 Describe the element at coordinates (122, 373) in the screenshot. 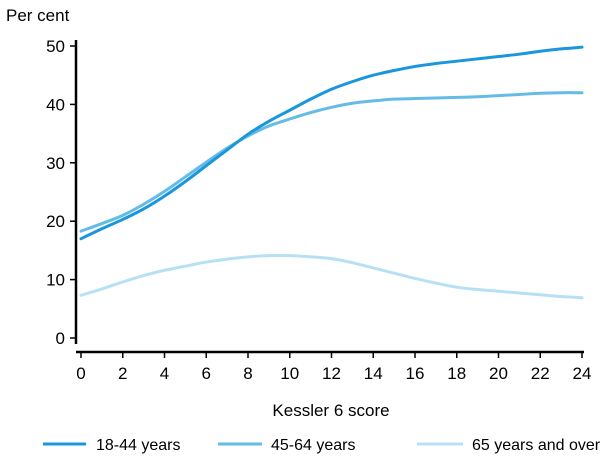

I see `x-tick-label: 2` at that location.